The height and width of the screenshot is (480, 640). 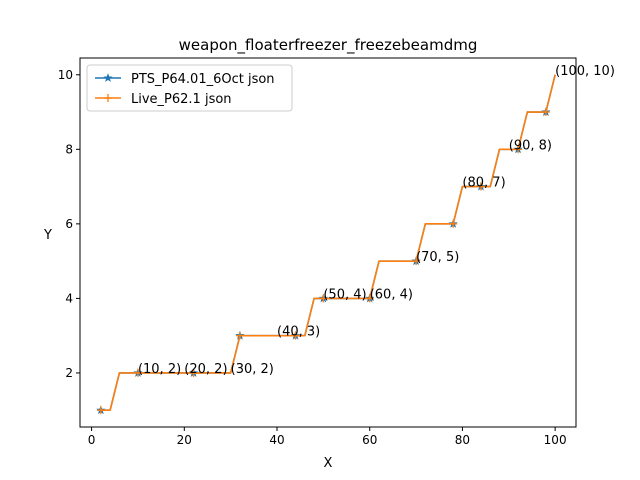 I want to click on legend-entry-2: Live_P62.1 json, so click(x=181, y=99).